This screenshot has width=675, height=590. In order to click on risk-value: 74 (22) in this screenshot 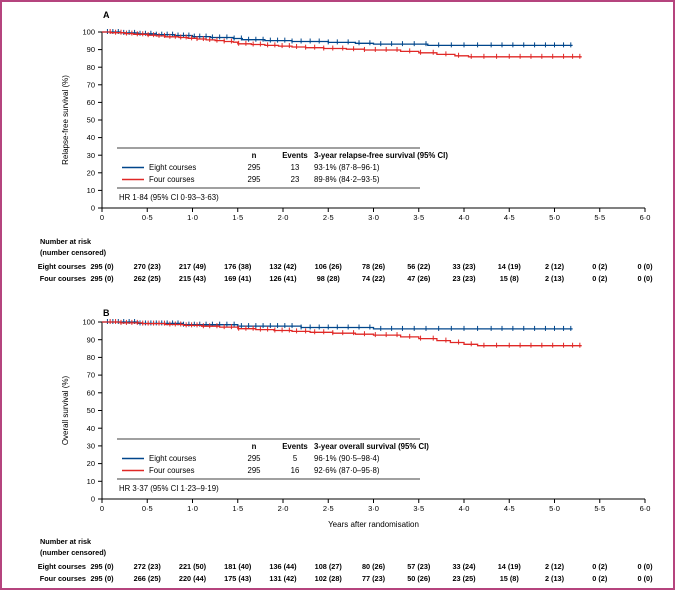, I will do `click(373, 278)`.